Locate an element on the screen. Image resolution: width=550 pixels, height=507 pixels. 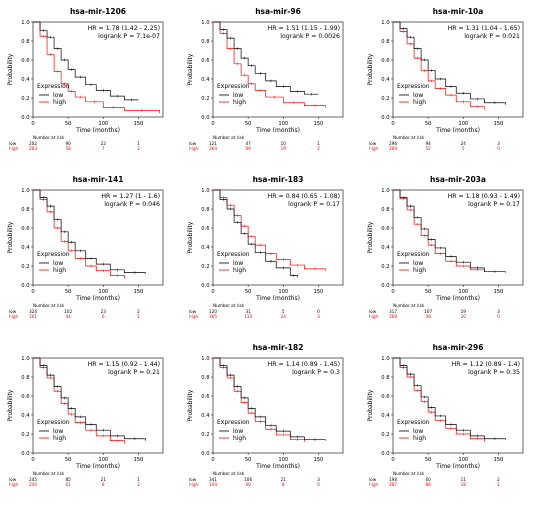
logrank-text: logrank P = 0.35 is located at coordinates (494, 372).